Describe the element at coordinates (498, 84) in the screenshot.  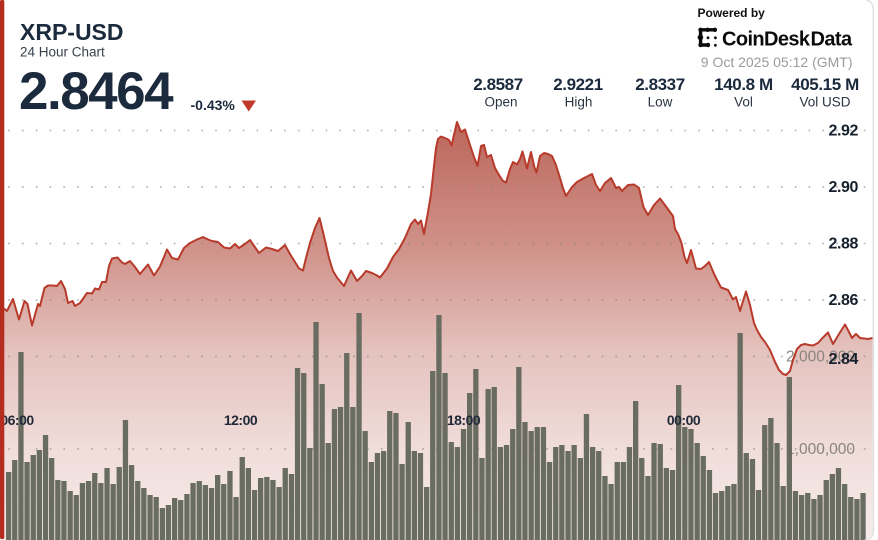
I see `svg-text: 2.8587` at that location.